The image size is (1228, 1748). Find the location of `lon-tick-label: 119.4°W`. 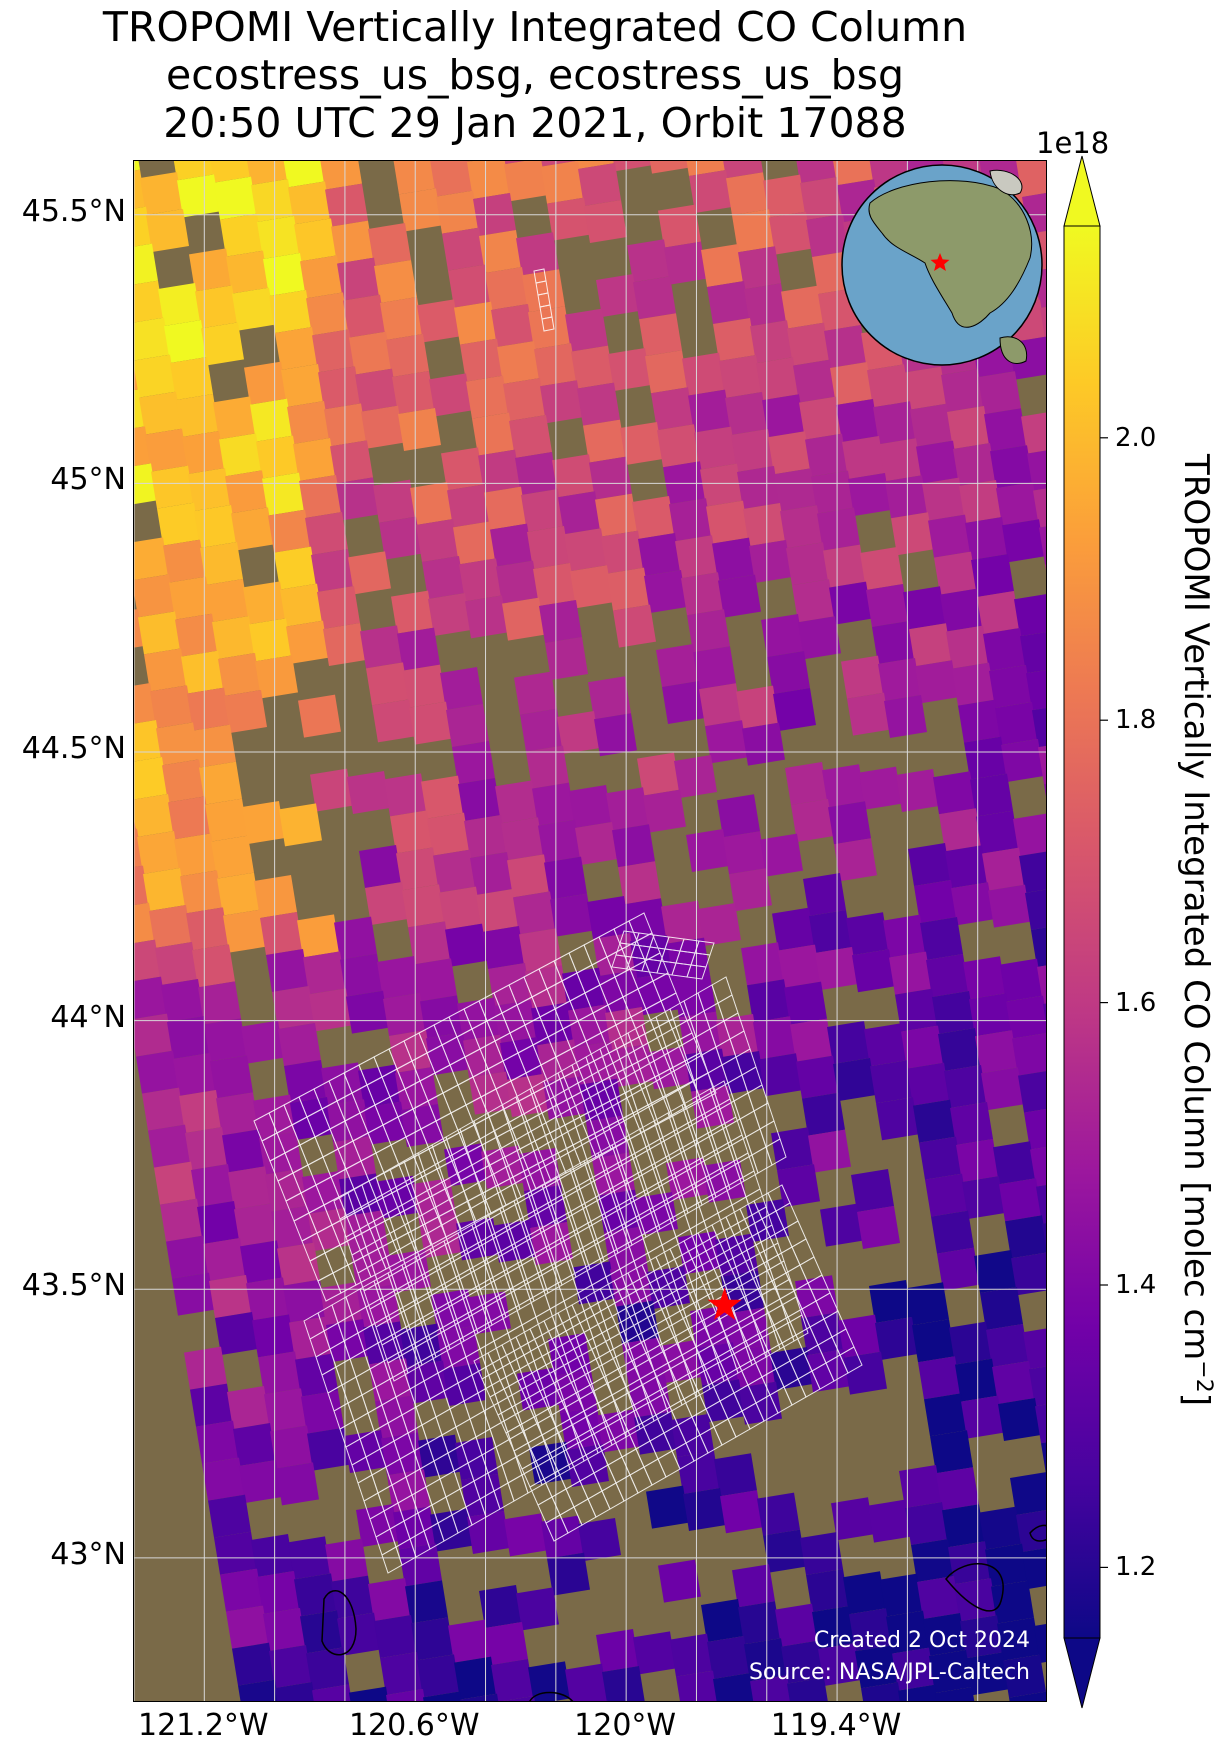

lon-tick-label: 119.4°W is located at coordinates (836, 1725).